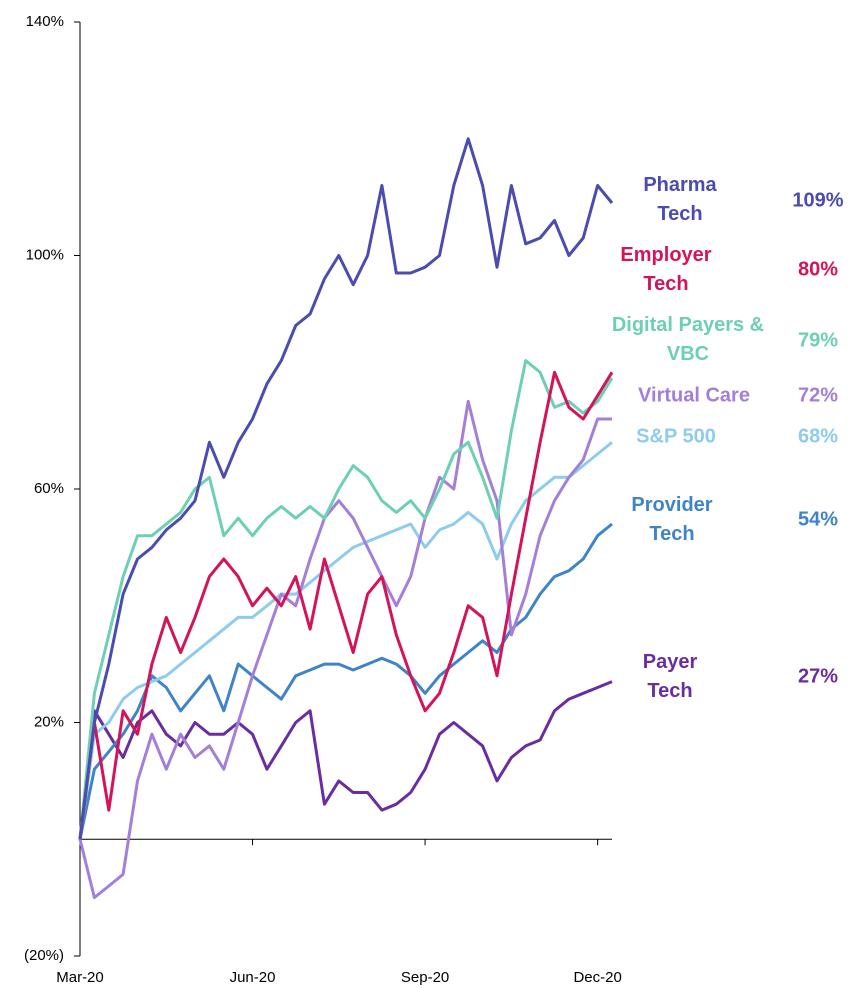  Describe the element at coordinates (425, 977) in the screenshot. I see `x-tick-label: Sep-20` at that location.